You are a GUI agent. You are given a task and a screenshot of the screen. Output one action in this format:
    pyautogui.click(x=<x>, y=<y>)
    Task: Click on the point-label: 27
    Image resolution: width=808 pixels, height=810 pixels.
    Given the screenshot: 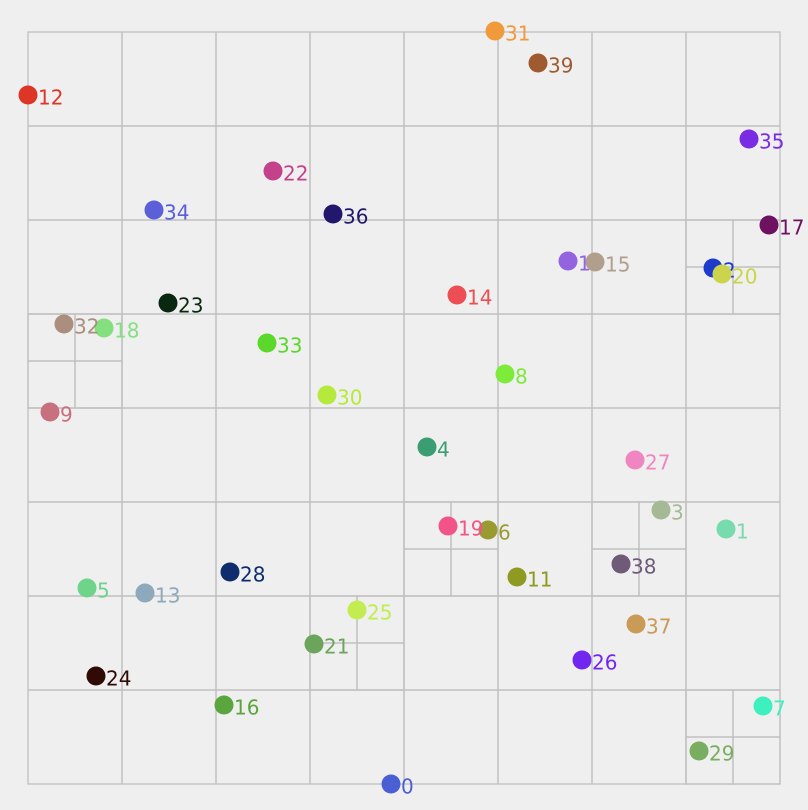 What is the action you would take?
    pyautogui.click(x=657, y=463)
    